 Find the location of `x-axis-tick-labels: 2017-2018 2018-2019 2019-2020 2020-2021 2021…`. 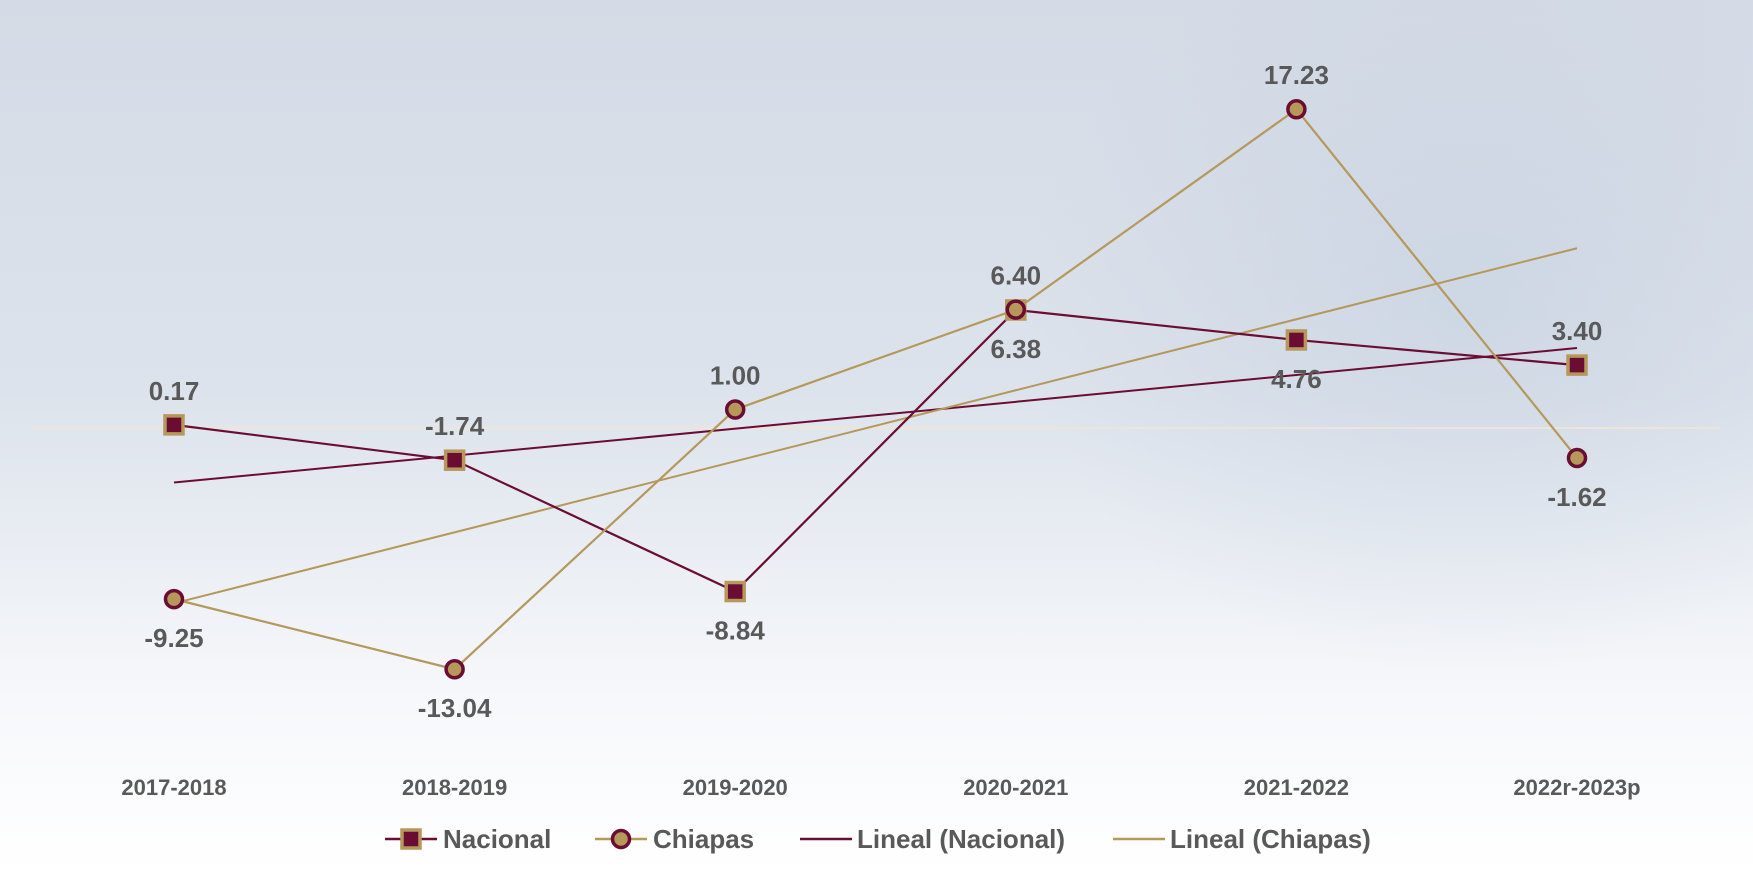

x-axis-tick-labels: 2017-2018 2018-2019 2019-2020 2020-2021 2021… is located at coordinates (880, 787).